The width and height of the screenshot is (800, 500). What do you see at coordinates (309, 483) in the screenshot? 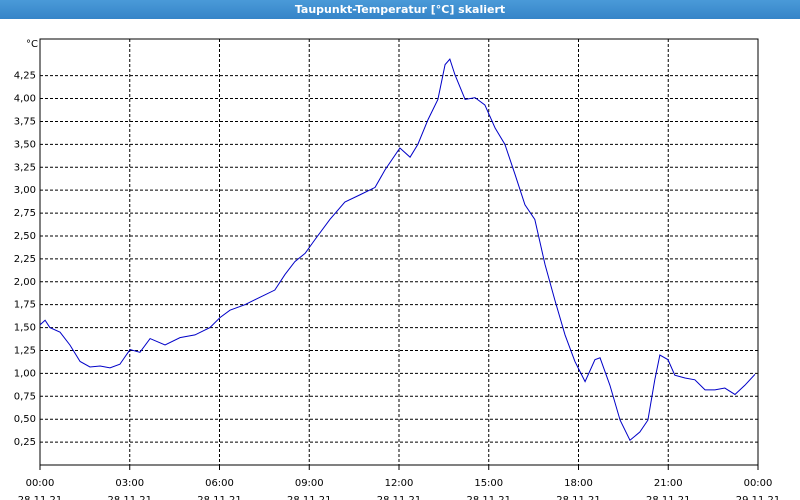
I see `x-tick-label: 09:00` at bounding box center [309, 483].